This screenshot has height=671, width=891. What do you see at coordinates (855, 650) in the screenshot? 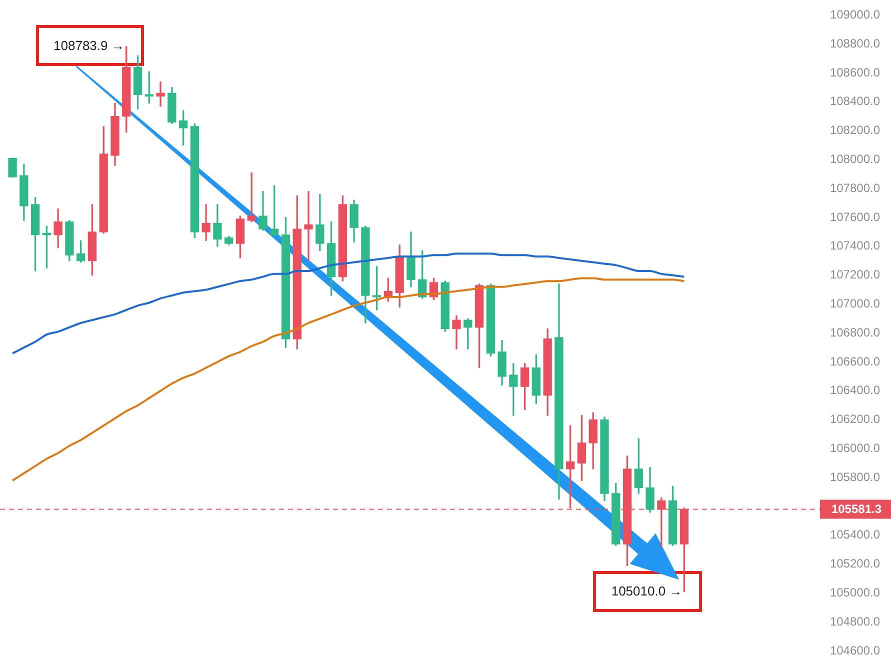
I see `y-tick-label: 104600.0` at bounding box center [855, 650].